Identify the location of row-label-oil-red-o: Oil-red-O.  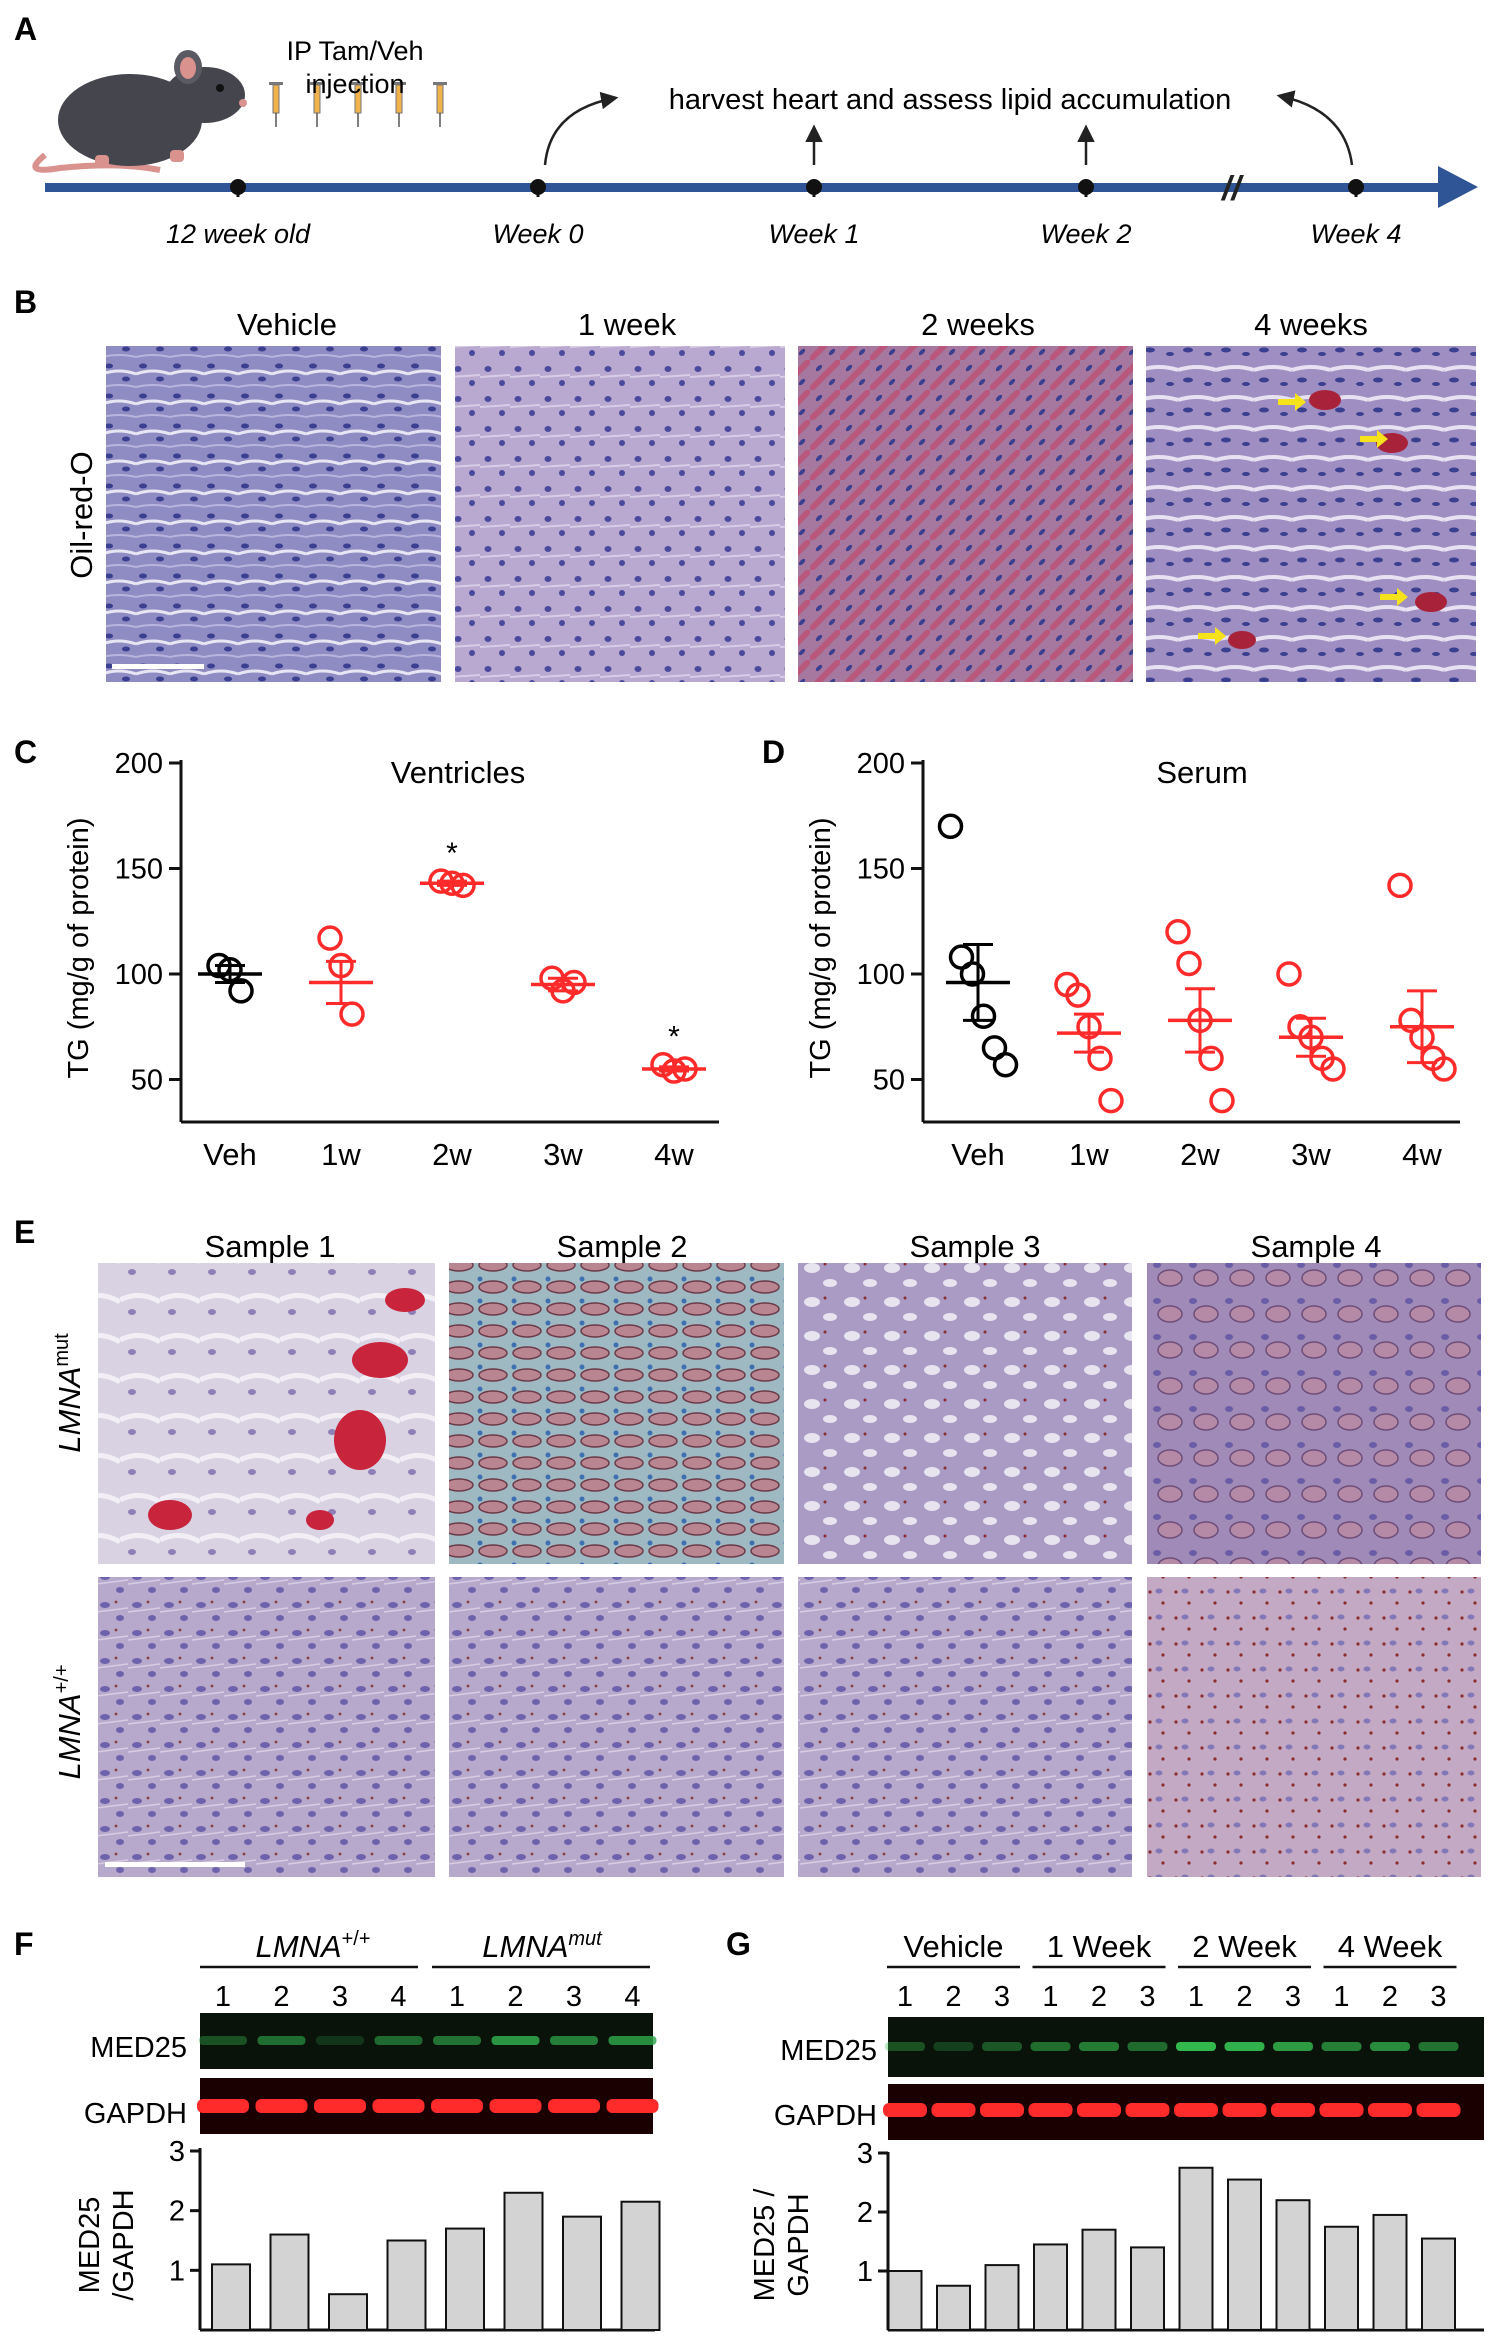
(81, 514).